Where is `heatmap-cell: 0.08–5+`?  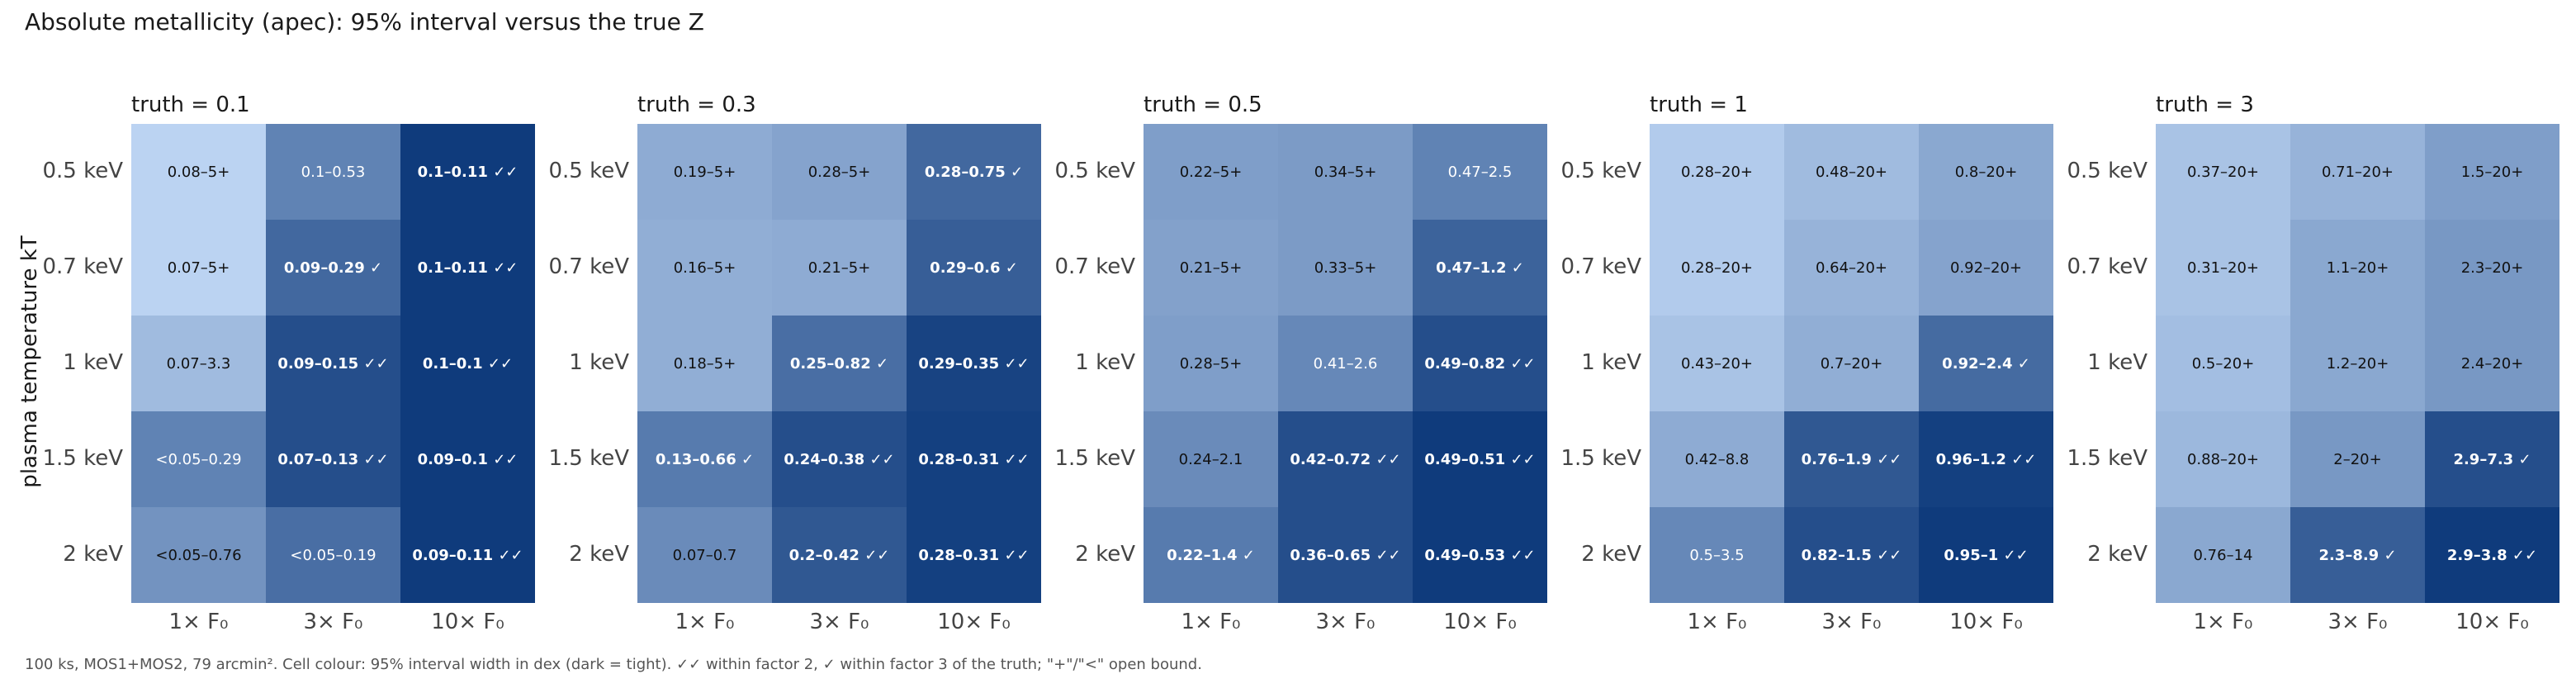
heatmap-cell: 0.08–5+ is located at coordinates (198, 172).